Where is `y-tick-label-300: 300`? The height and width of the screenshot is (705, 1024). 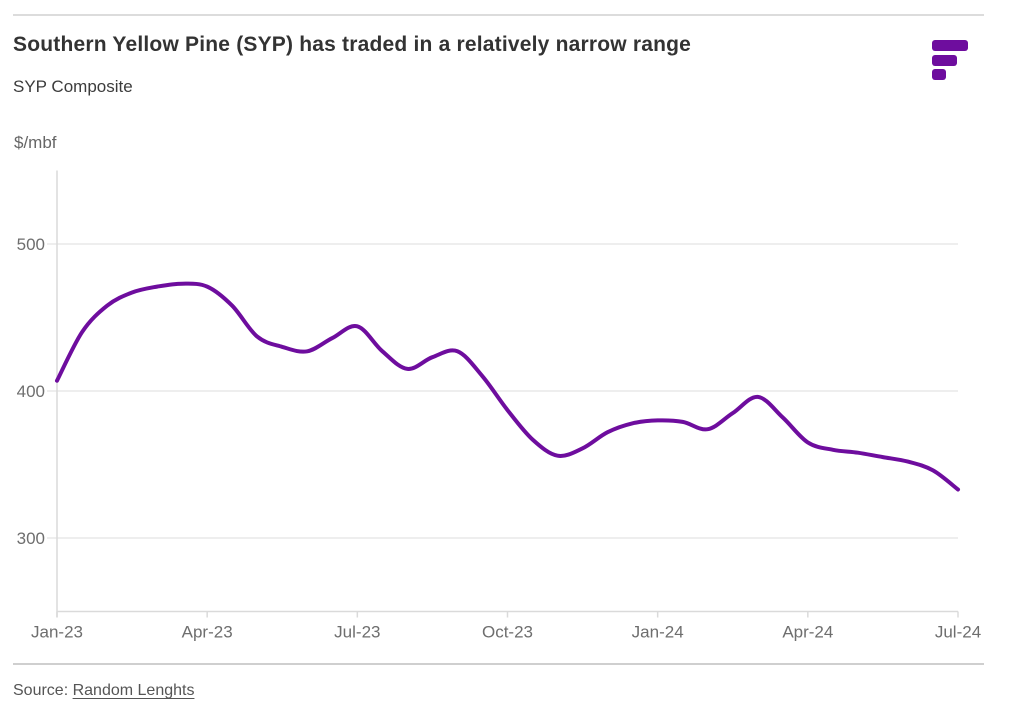 y-tick-label-300: 300 is located at coordinates (31, 538).